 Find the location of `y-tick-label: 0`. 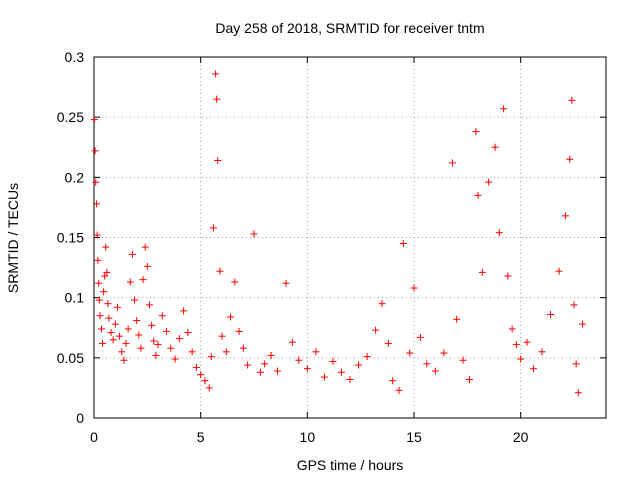

y-tick-label: 0 is located at coordinates (80, 418).